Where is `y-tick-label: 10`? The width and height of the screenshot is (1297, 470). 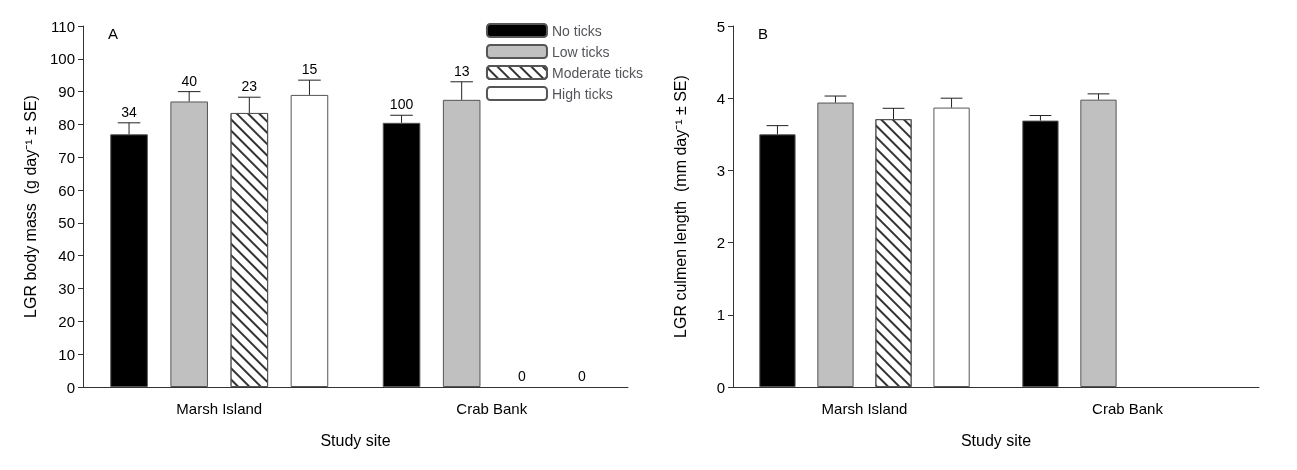
y-tick-label: 10 is located at coordinates (66, 354).